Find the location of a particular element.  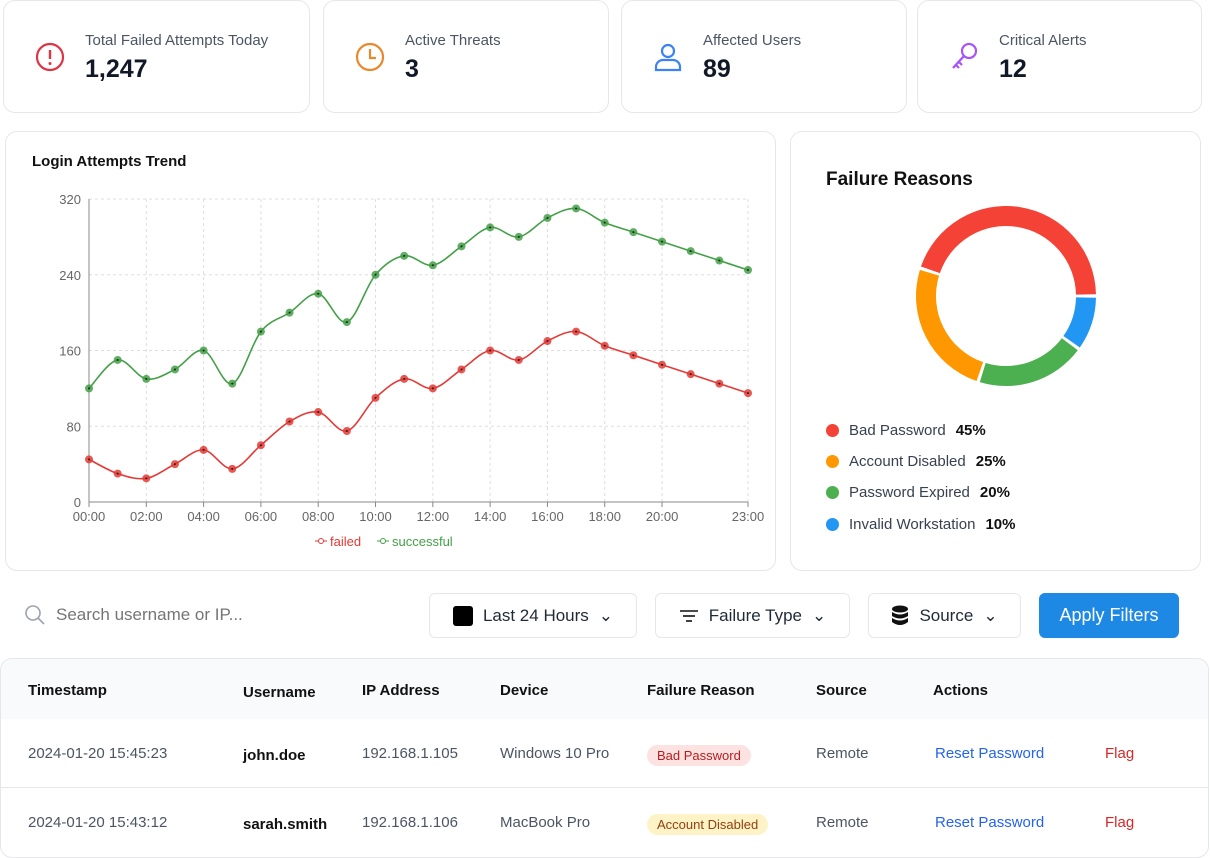

donut-slice-password-expired is located at coordinates (1028, 362).